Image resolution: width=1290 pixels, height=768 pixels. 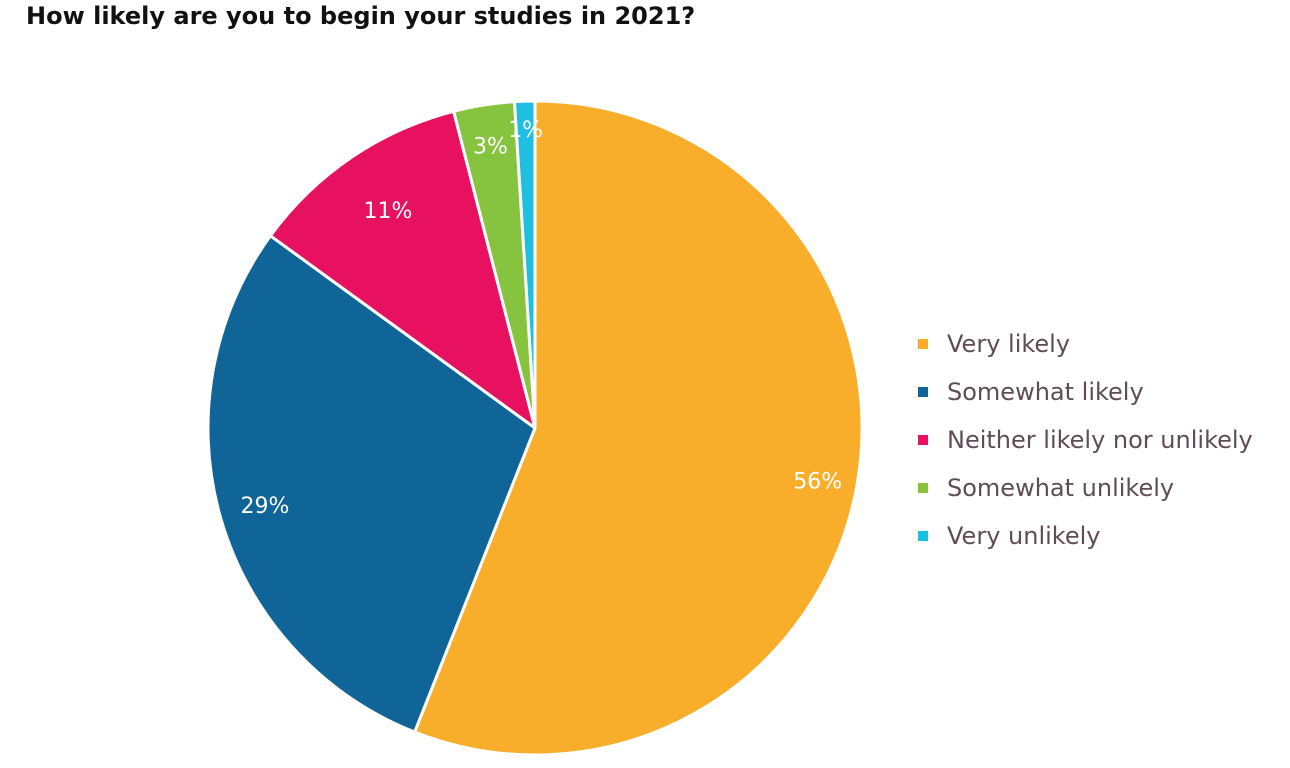 I want to click on legend-item-somewhat-unlikely: Somewhat unlikely, so click(x=1085, y=488).